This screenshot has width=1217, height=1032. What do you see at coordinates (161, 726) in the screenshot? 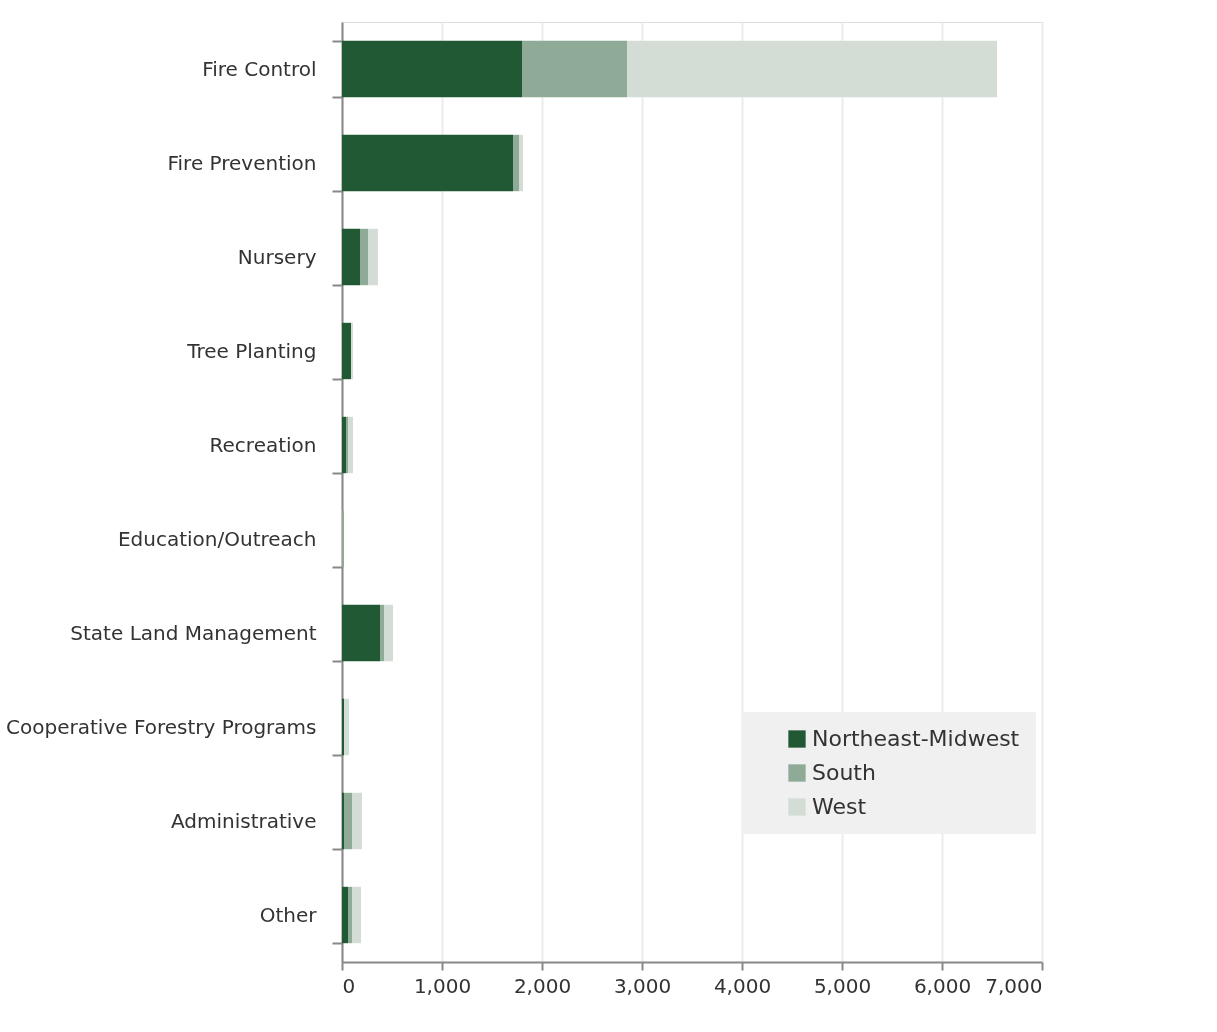
I see `y-tick-label: Cooperative Forestry Programs` at bounding box center [161, 726].